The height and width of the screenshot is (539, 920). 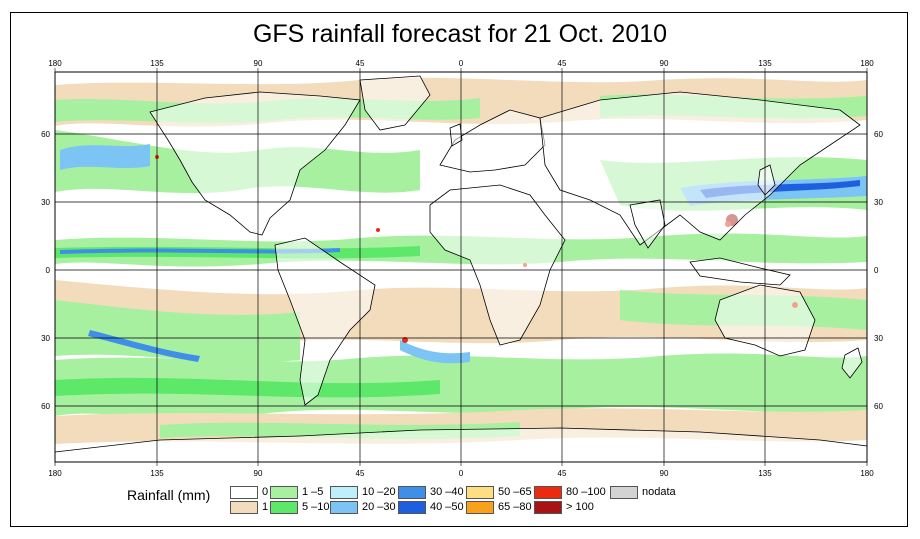 What do you see at coordinates (316, 507) in the screenshot?
I see `legend-label: 5 –10` at bounding box center [316, 507].